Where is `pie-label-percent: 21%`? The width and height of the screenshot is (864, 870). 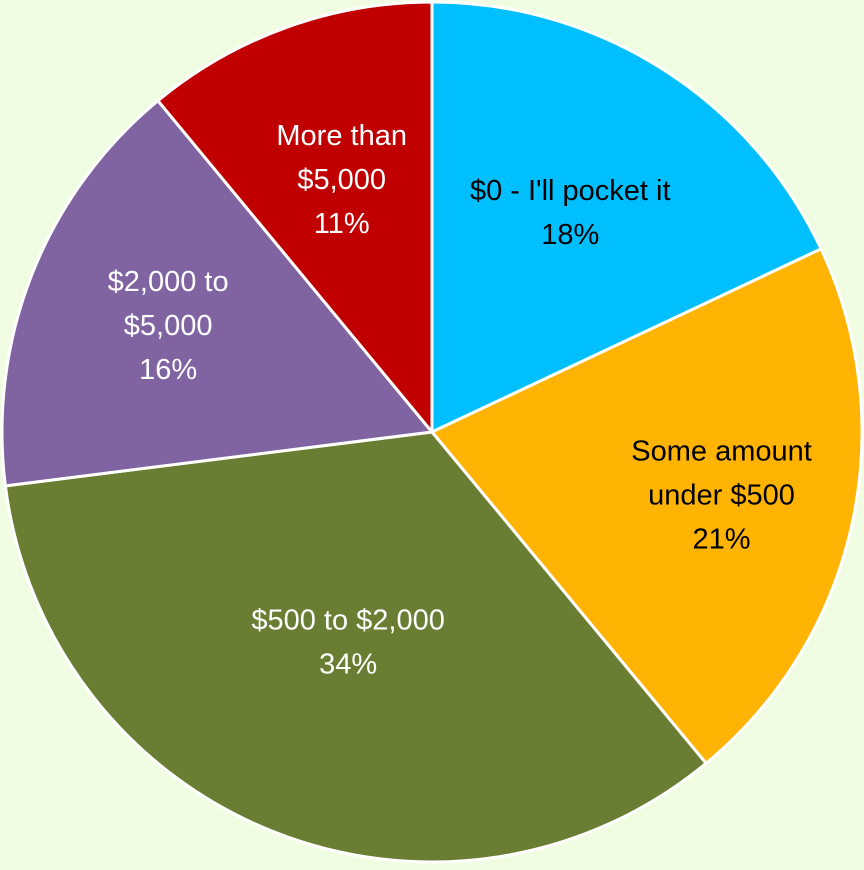
pie-label-percent: 21% is located at coordinates (722, 539).